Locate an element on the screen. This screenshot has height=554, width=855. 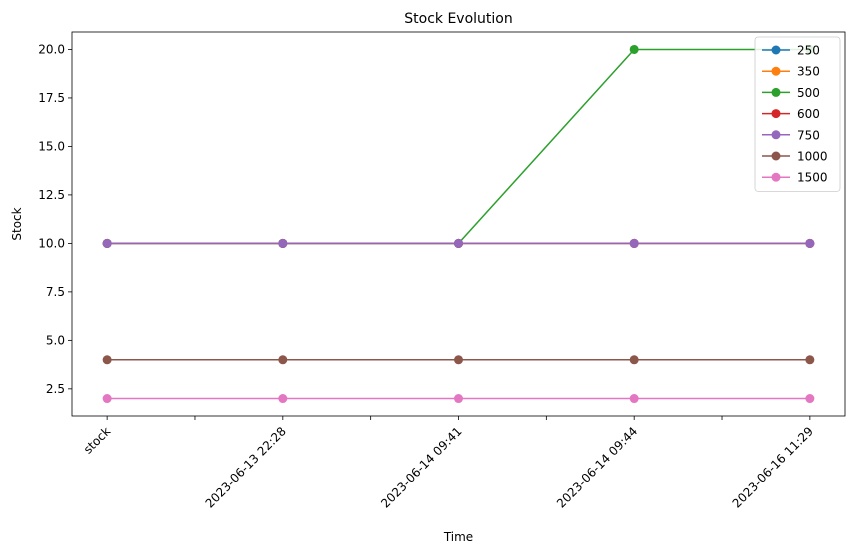
y-axis-title: Stock is located at coordinates (17, 223).